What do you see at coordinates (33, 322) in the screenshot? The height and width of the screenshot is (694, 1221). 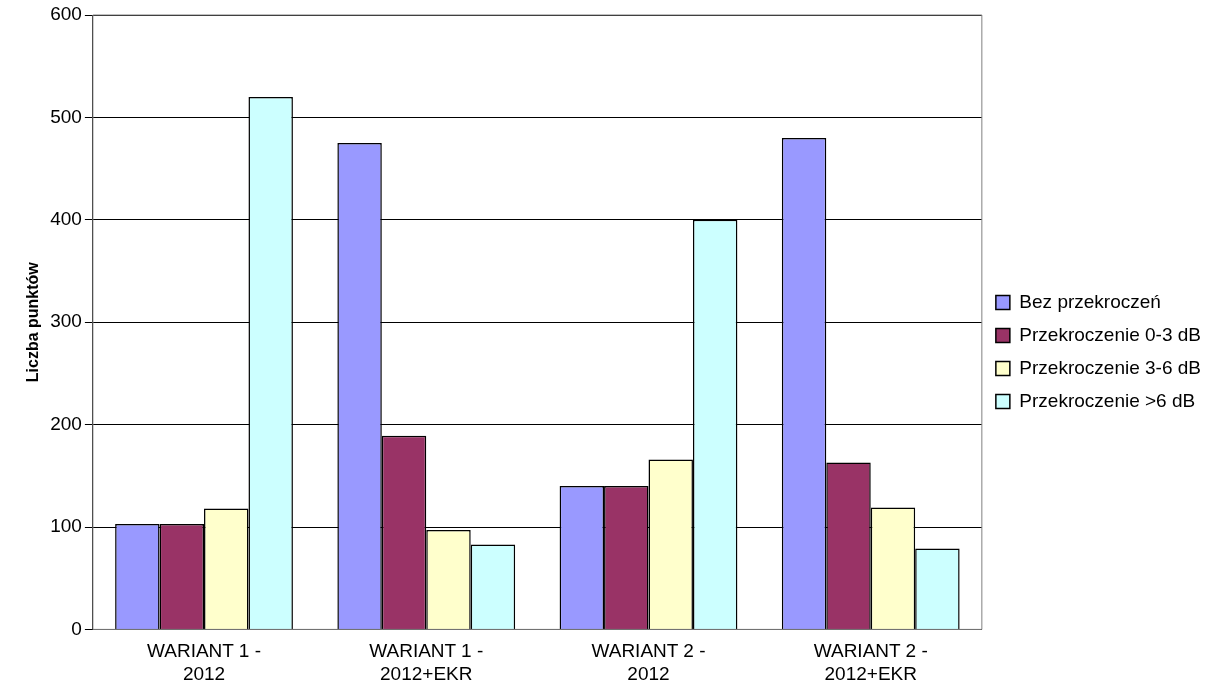 I see `y-axis-title: Liczba punktów` at bounding box center [33, 322].